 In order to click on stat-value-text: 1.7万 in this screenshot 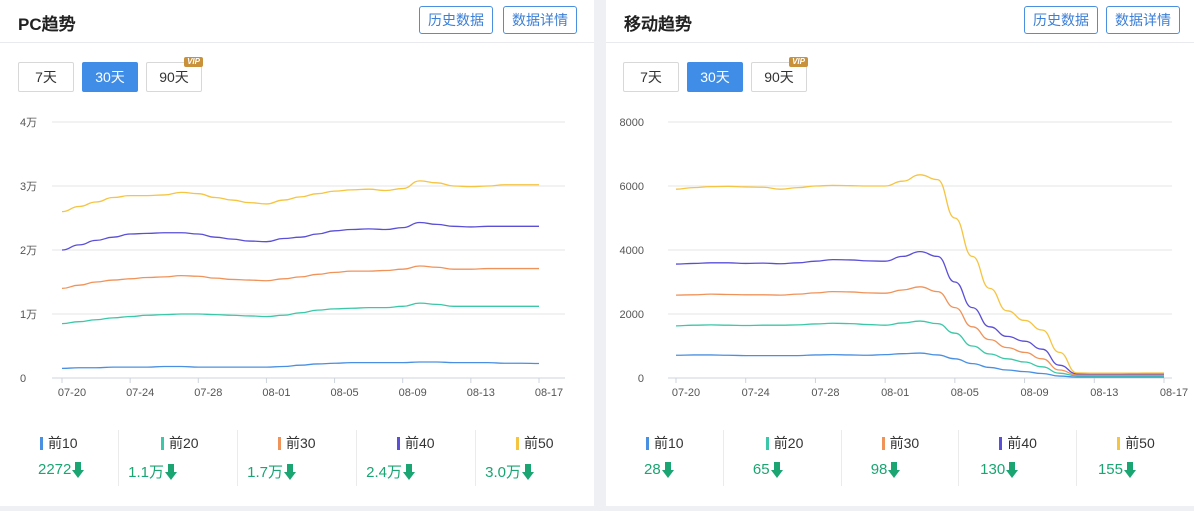, I will do `click(265, 472)`.